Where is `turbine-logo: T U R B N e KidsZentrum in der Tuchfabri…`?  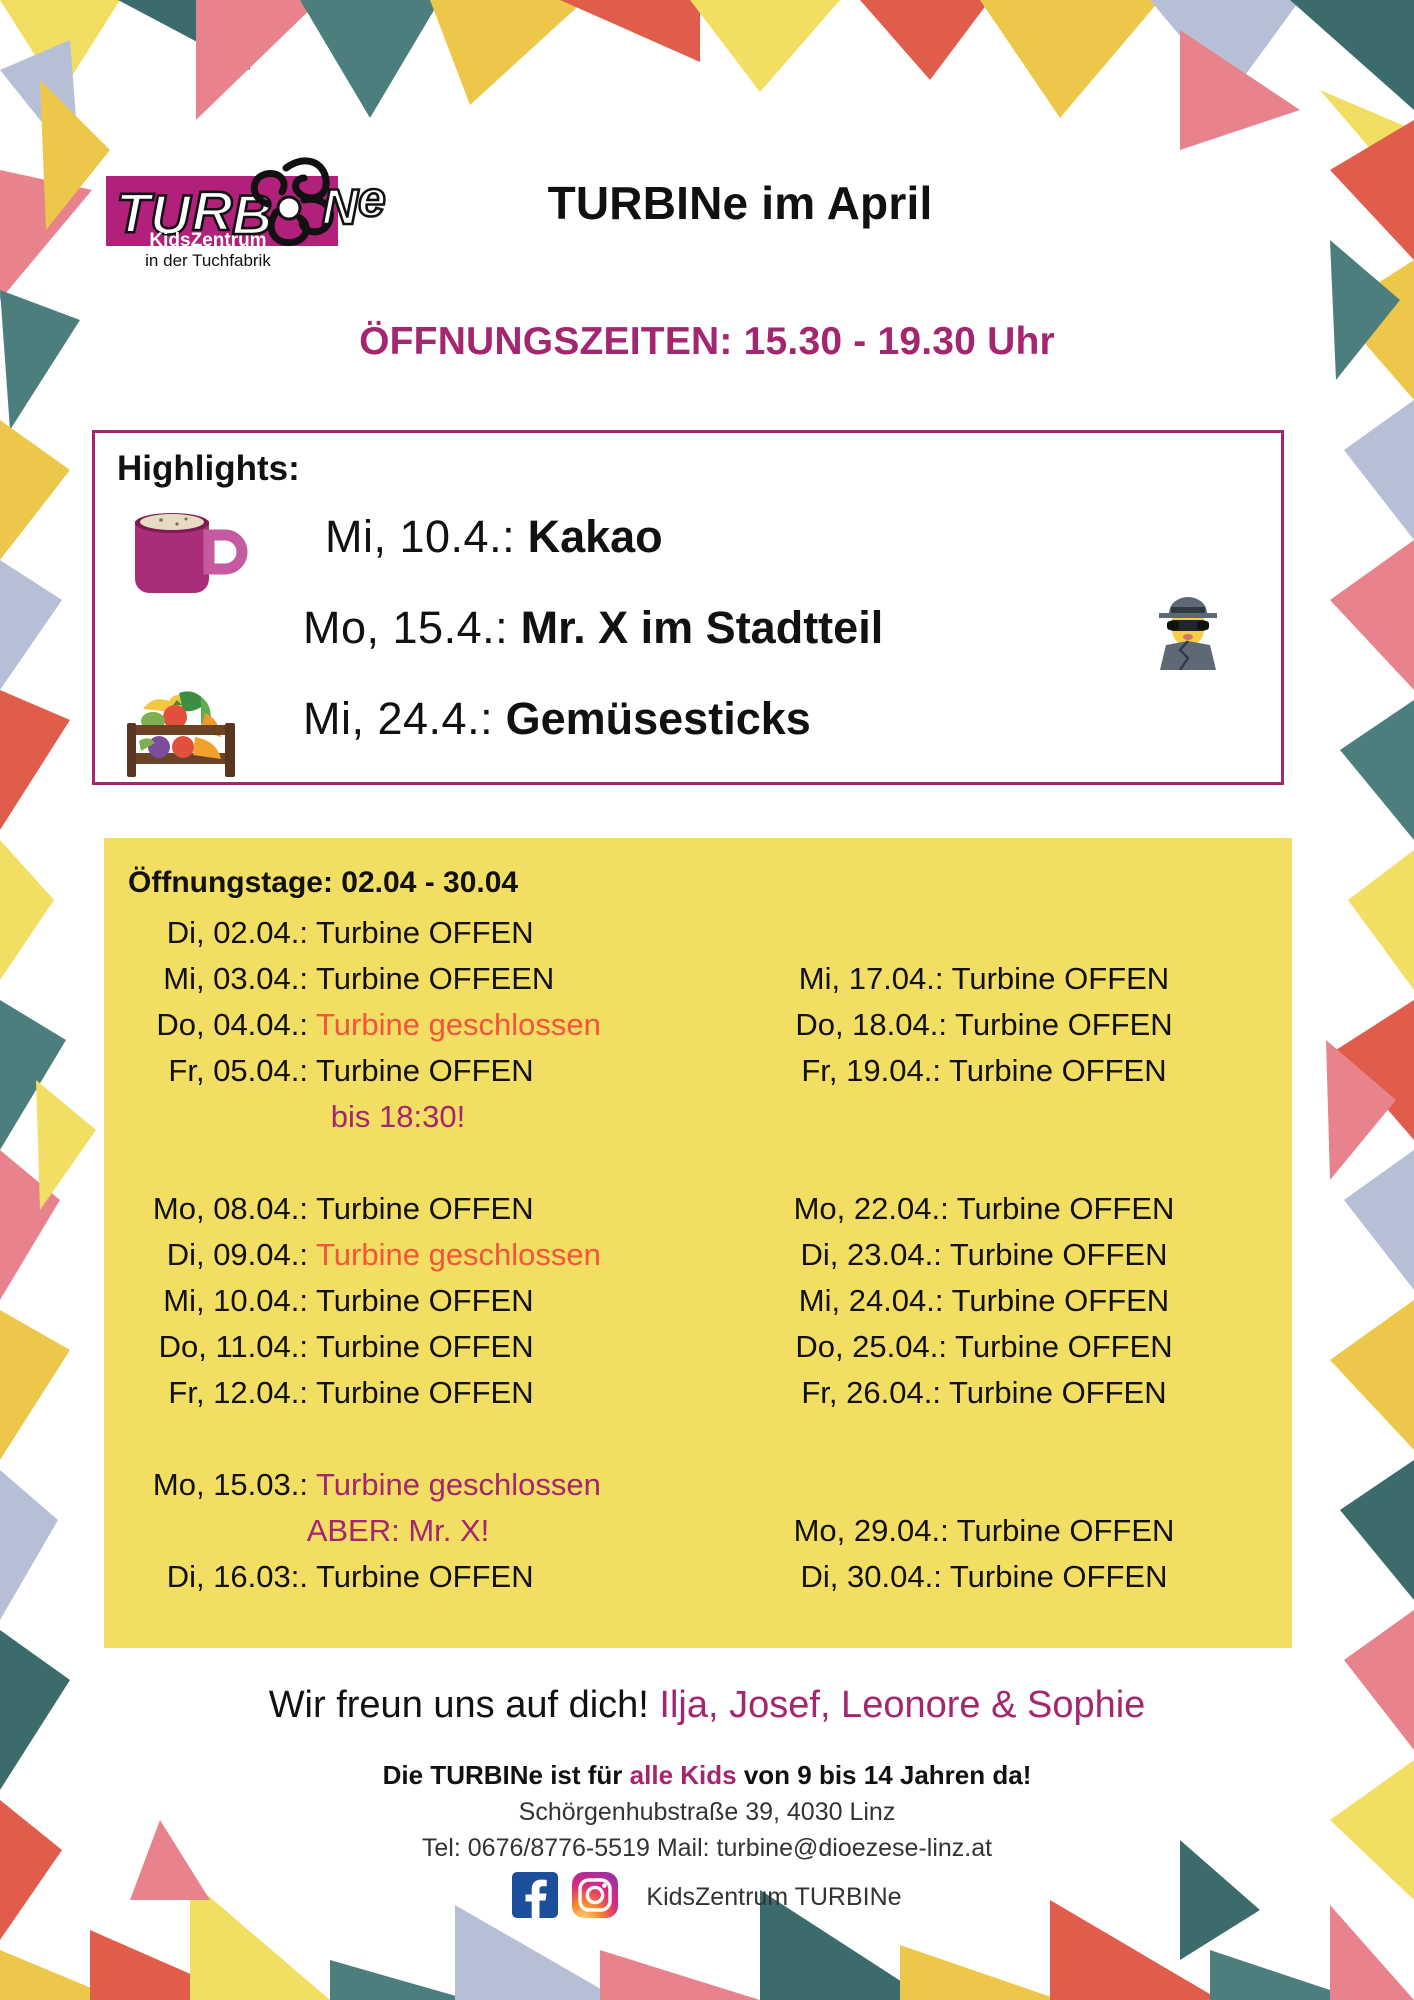 turbine-logo: T U R B N e KidsZentrum in der Tuchfabri… is located at coordinates (245, 208).